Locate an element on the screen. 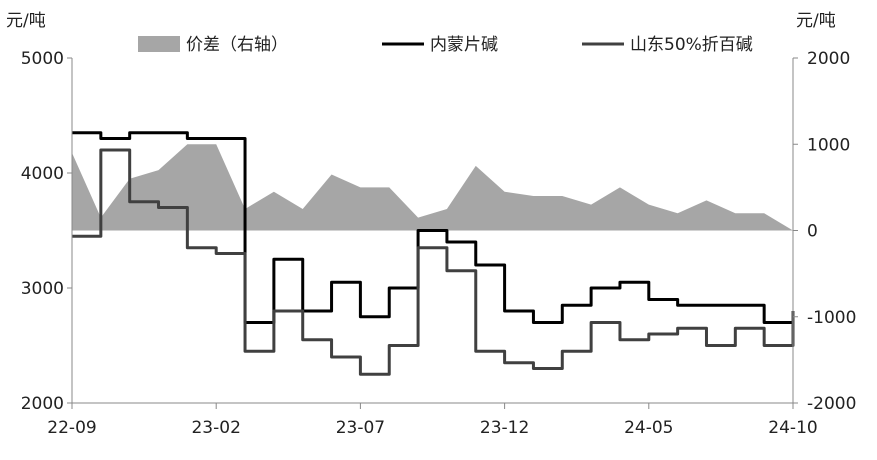  right-axis-unit-label: 元/吨 is located at coordinates (816, 21).